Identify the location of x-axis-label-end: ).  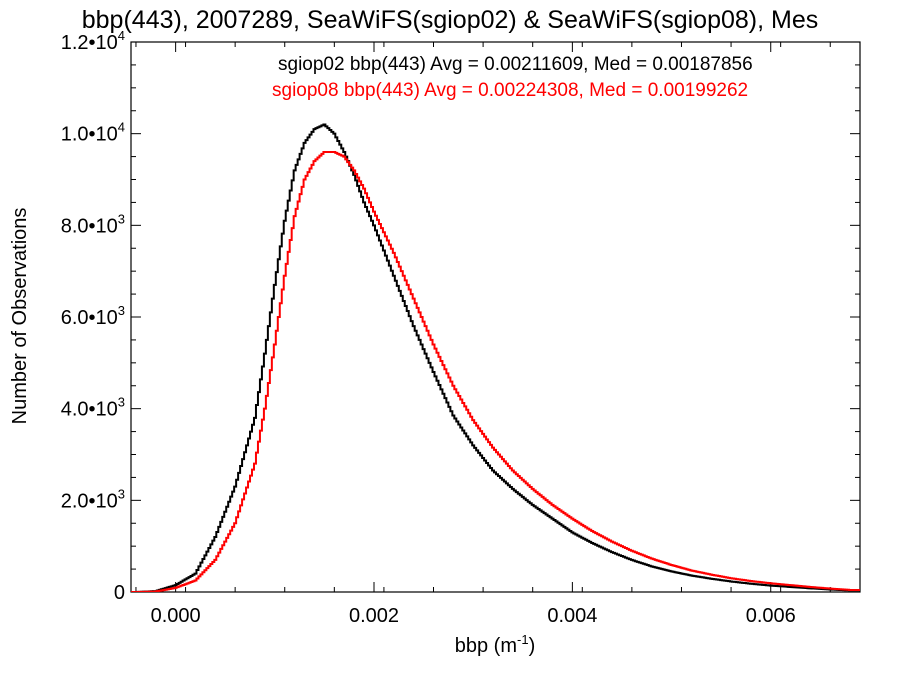
(532, 646).